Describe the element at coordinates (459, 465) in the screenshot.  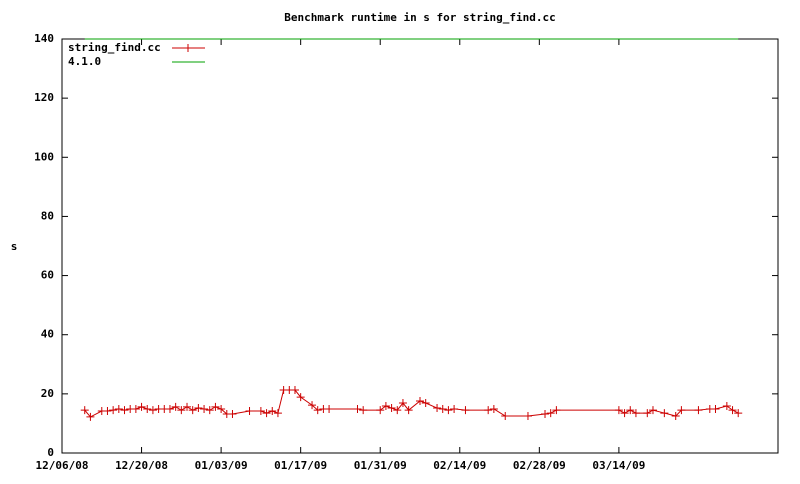
I see `x-tick-label: 02/14/09` at that location.